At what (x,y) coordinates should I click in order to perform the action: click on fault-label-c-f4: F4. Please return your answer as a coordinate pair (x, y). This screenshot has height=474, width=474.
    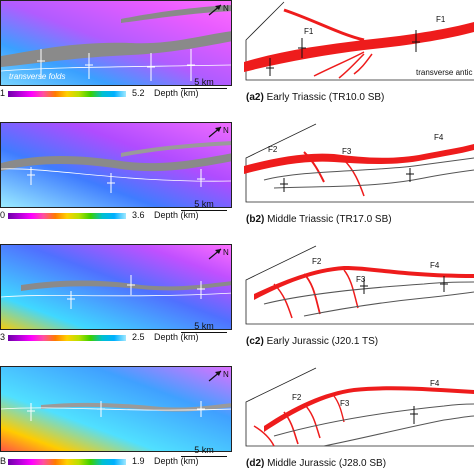
    Looking at the image, I should click on (435, 265).